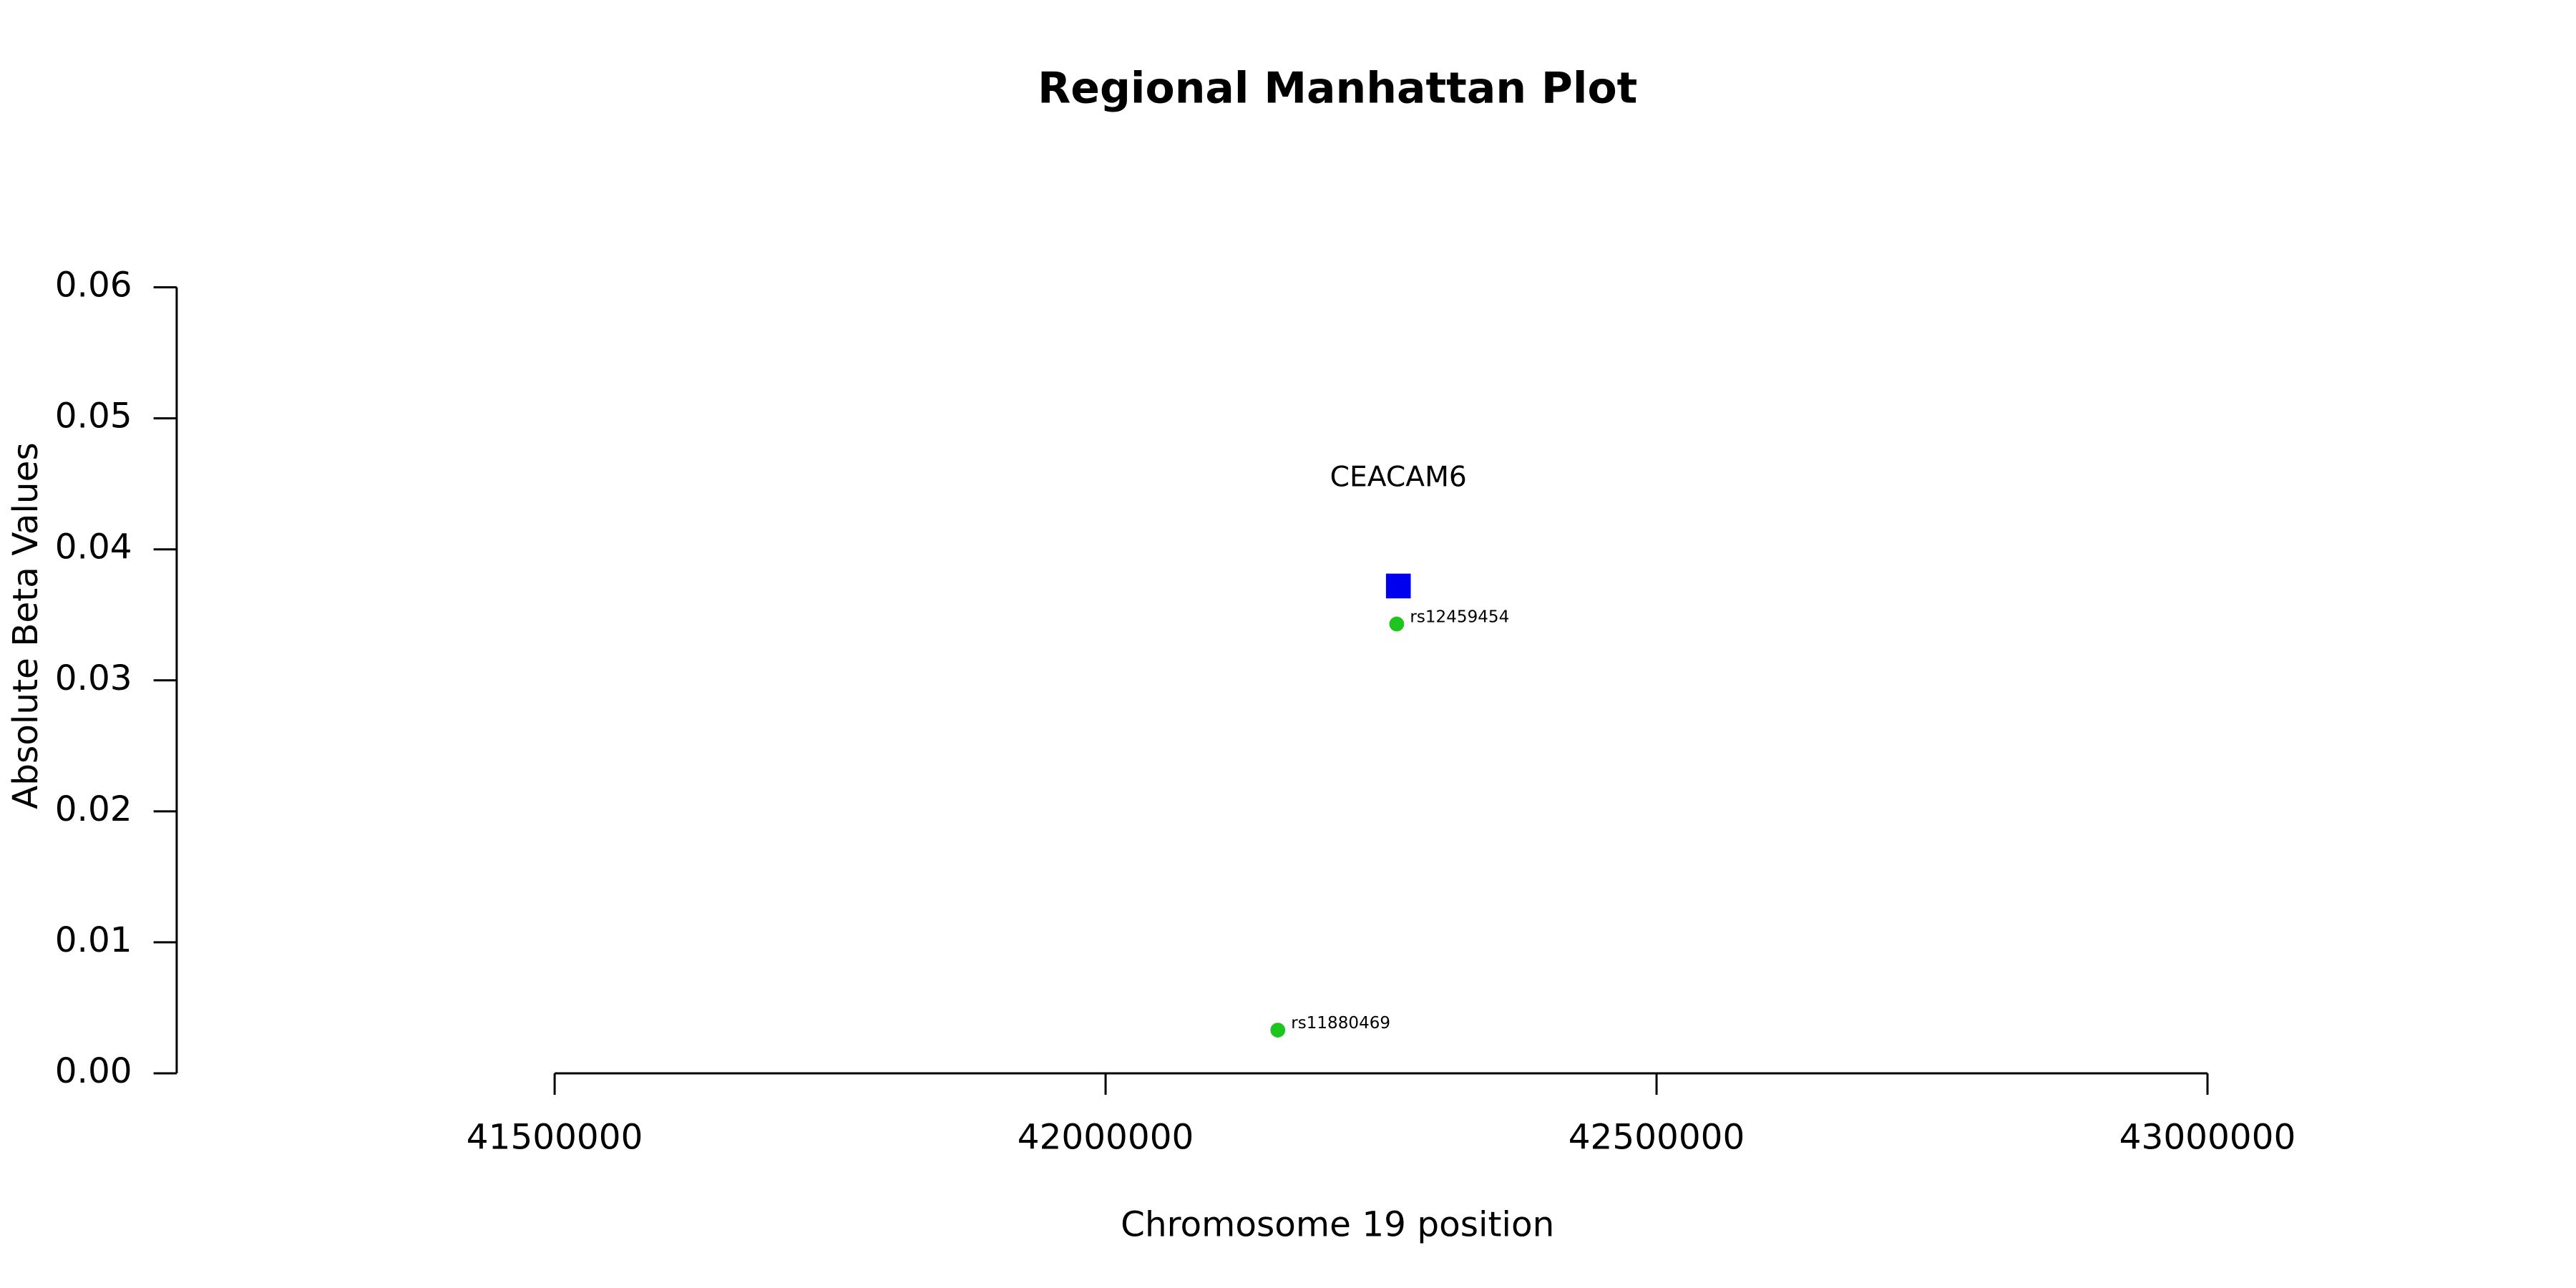  I want to click on y-tick-label: 0.02, so click(93, 809).